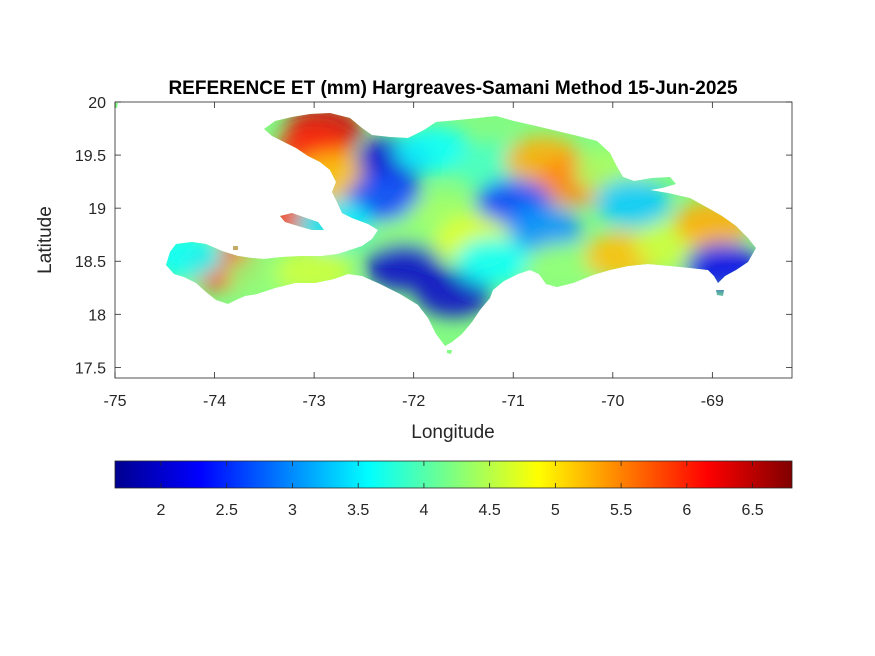 This screenshot has width=875, height=656. Describe the element at coordinates (314, 401) in the screenshot. I see `x-tick-label: -73` at that location.